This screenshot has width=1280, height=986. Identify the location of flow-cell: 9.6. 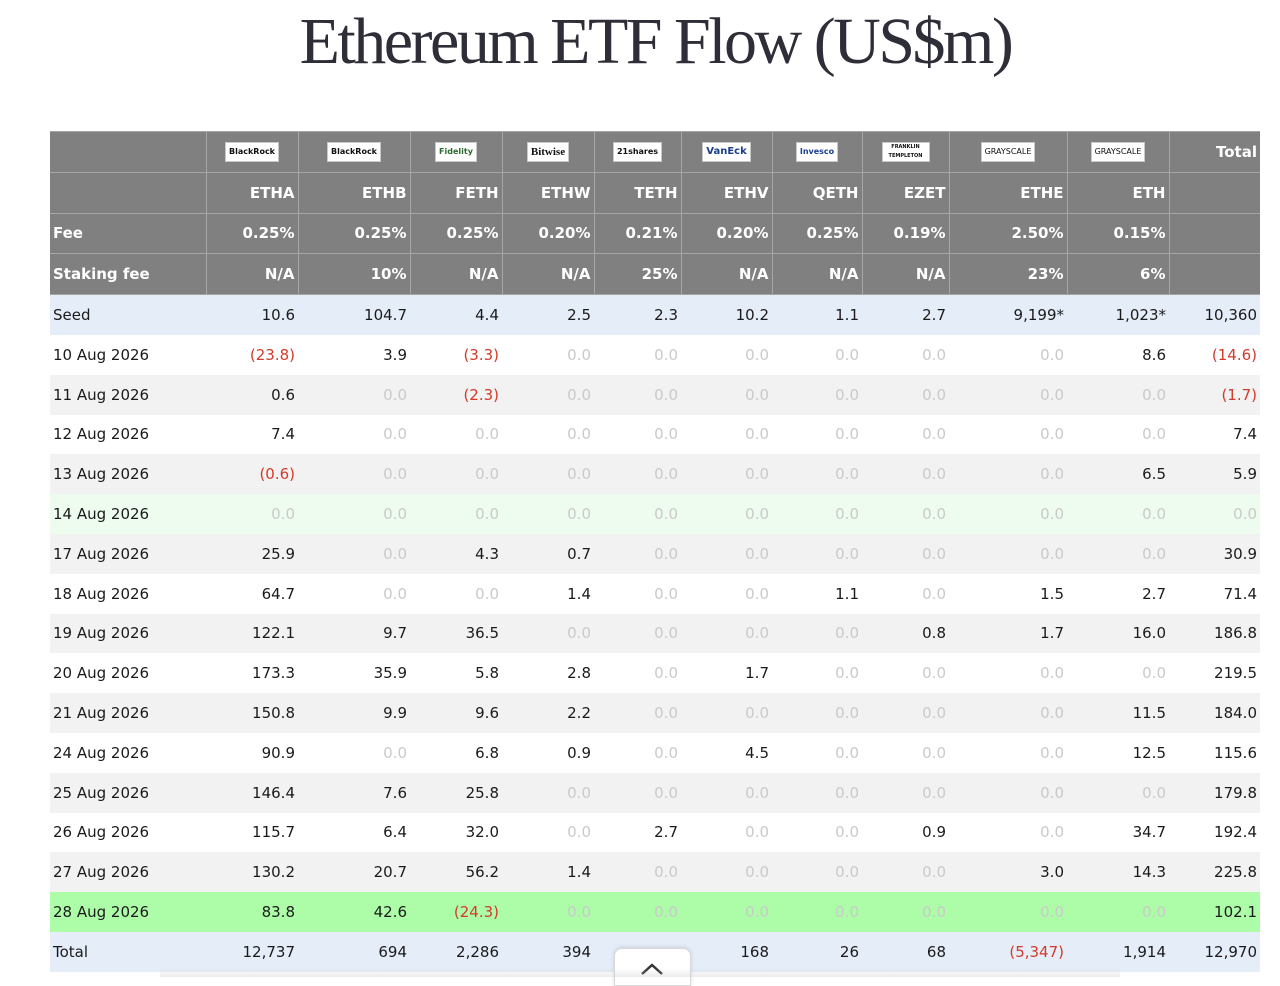
(456, 713).